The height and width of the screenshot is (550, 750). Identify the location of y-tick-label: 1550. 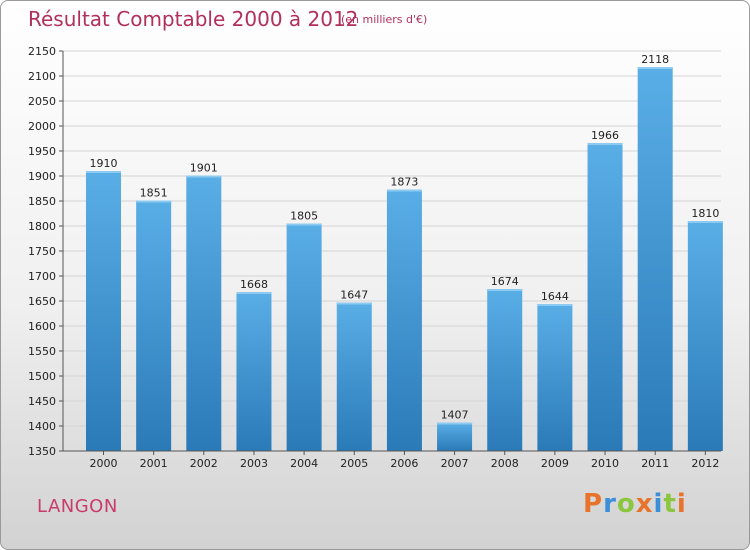
(42, 351).